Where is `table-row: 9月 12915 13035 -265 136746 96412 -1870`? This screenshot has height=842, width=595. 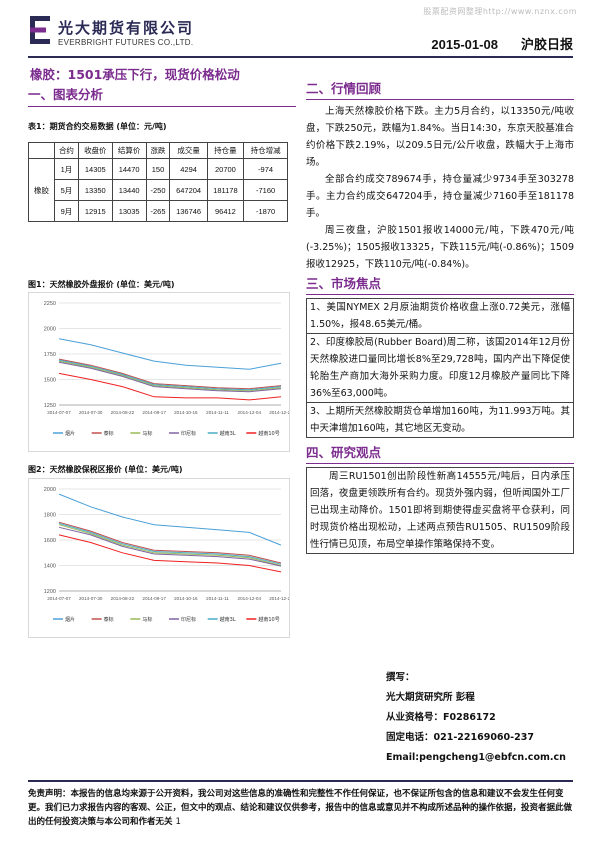
table-row: 9月 12915 13035 -265 136746 96412 -1870 is located at coordinates (158, 211).